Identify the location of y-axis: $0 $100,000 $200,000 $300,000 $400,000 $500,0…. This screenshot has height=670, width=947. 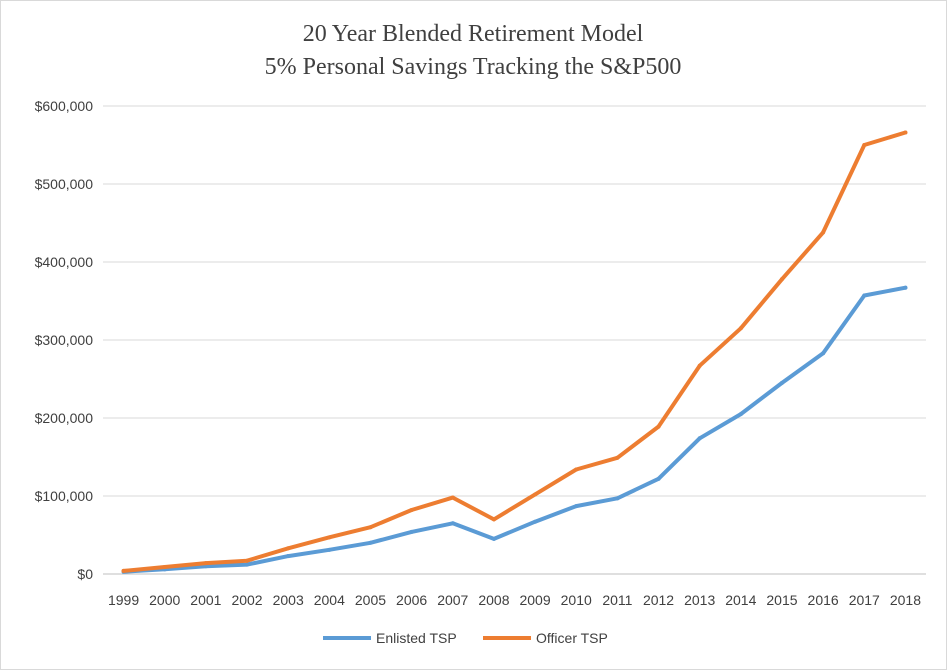
(64, 340).